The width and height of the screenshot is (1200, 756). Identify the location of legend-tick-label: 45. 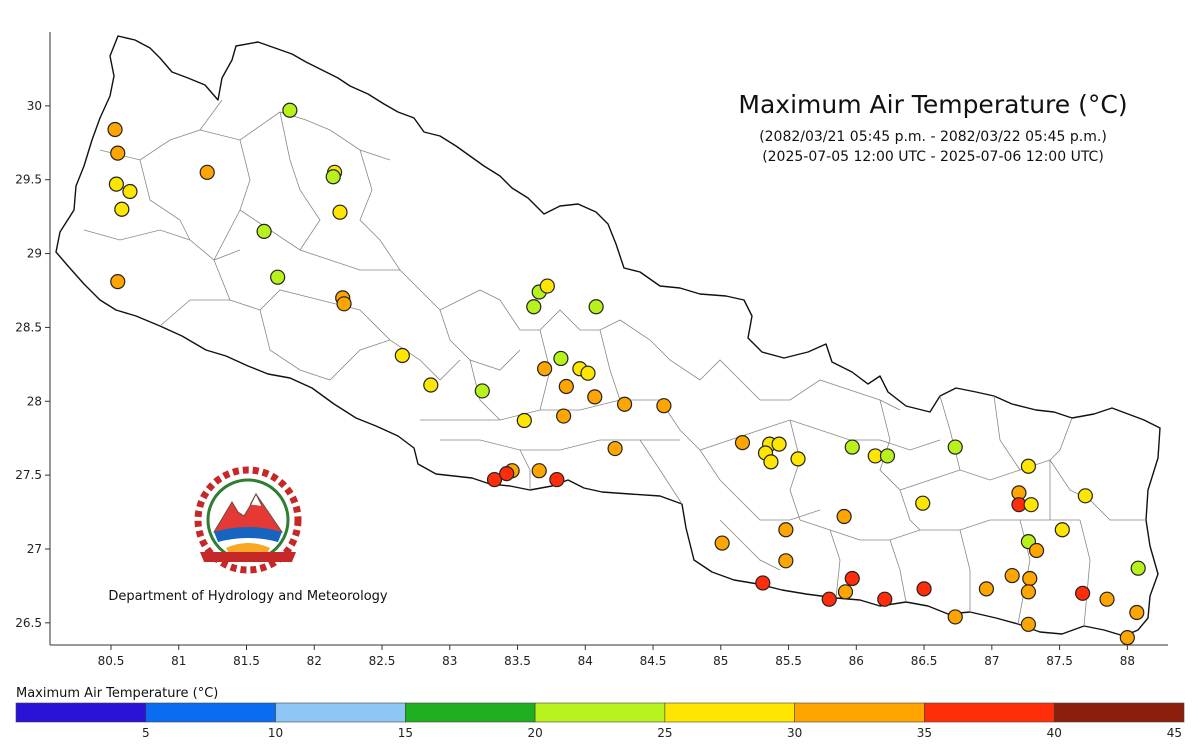
(1174, 733).